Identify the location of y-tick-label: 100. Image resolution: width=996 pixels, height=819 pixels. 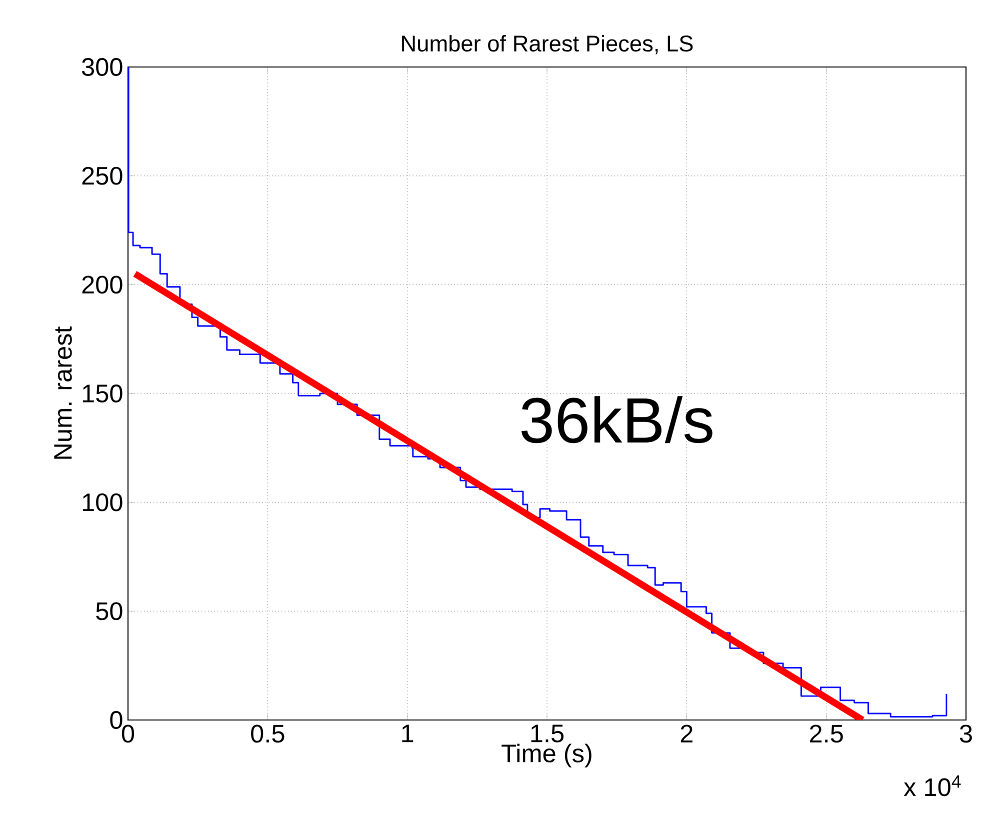
(102, 502).